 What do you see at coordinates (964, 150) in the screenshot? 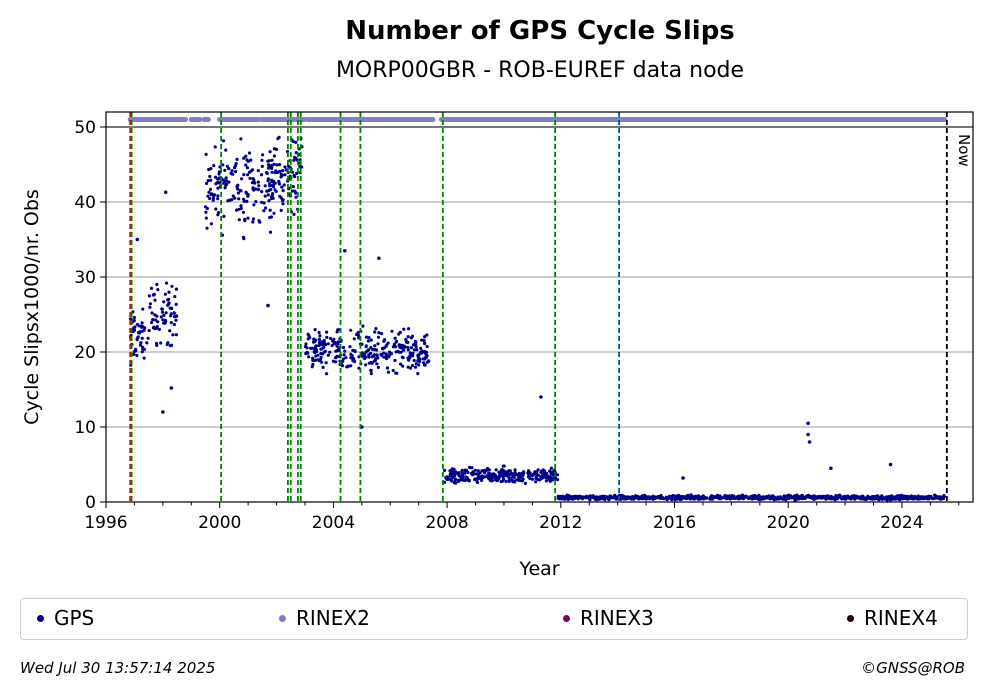
I see `now-label: Now` at bounding box center [964, 150].